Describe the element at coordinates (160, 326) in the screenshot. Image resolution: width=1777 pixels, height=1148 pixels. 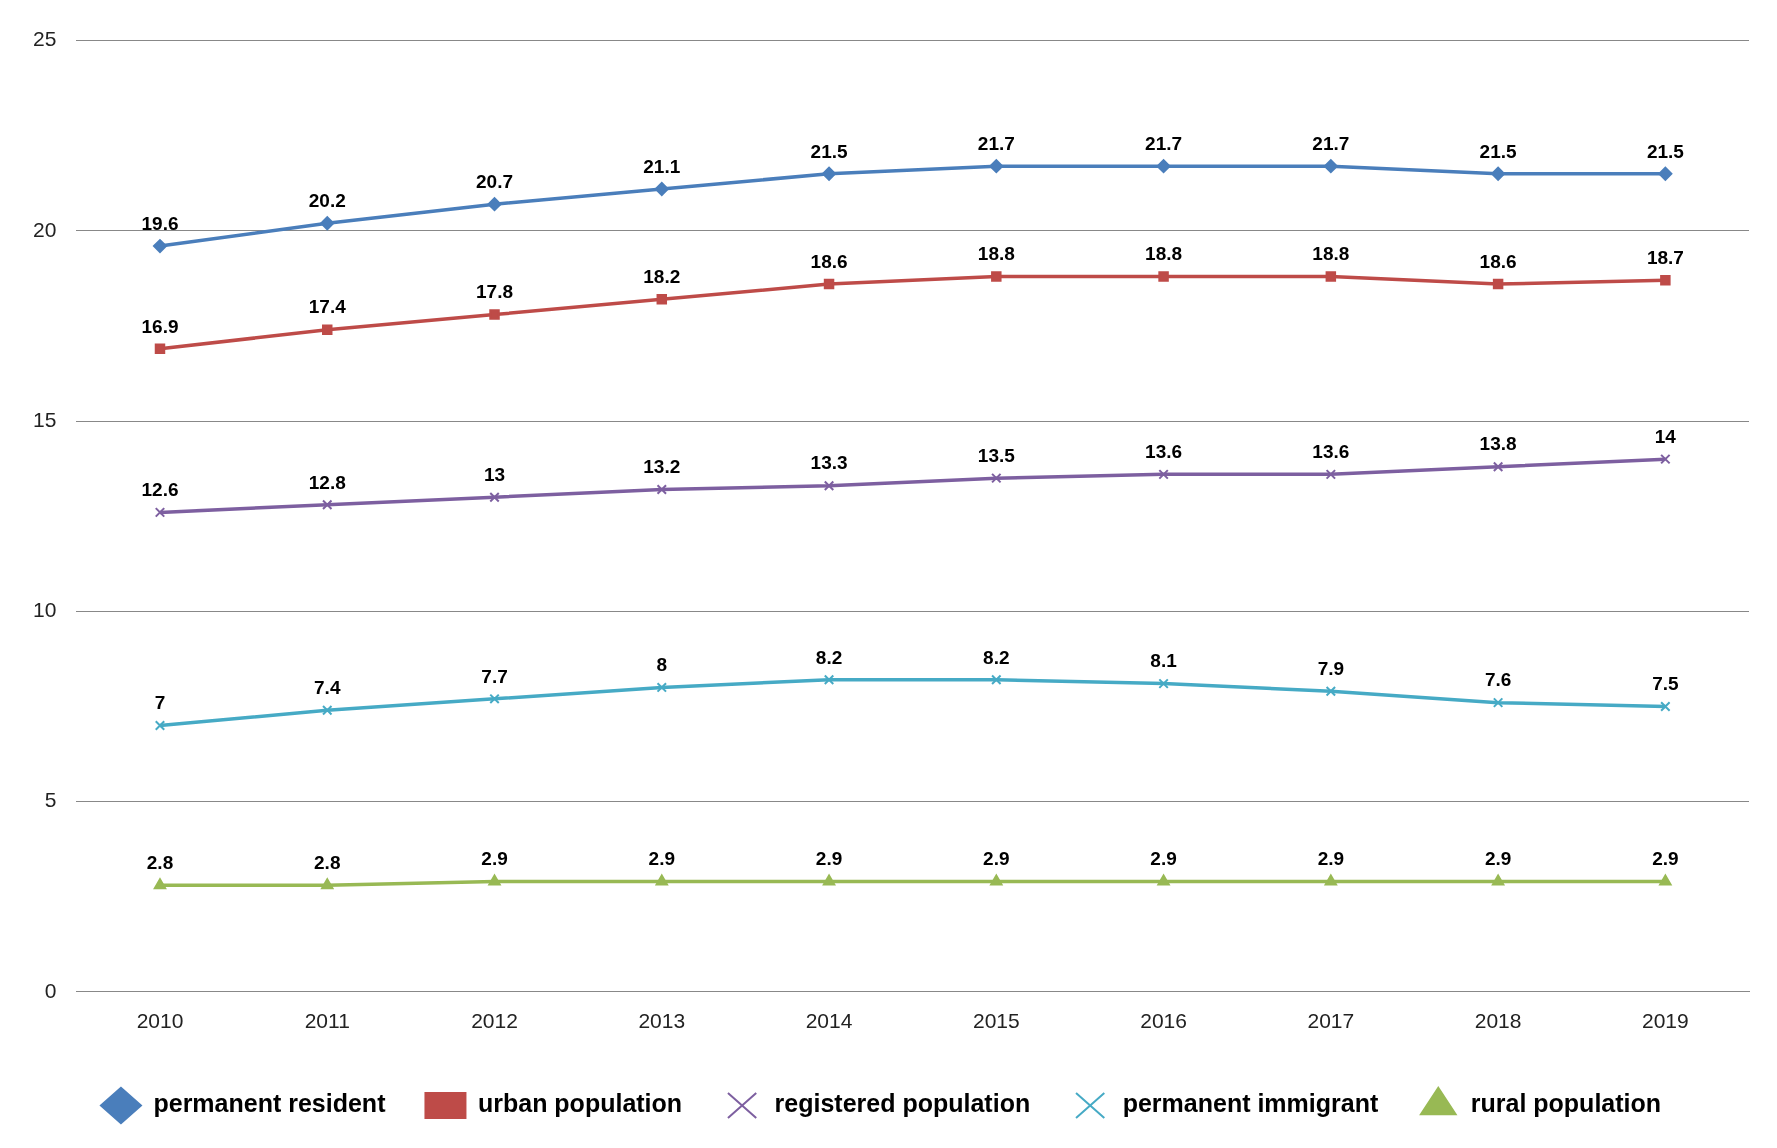
I see `data-label: 16.9` at that location.